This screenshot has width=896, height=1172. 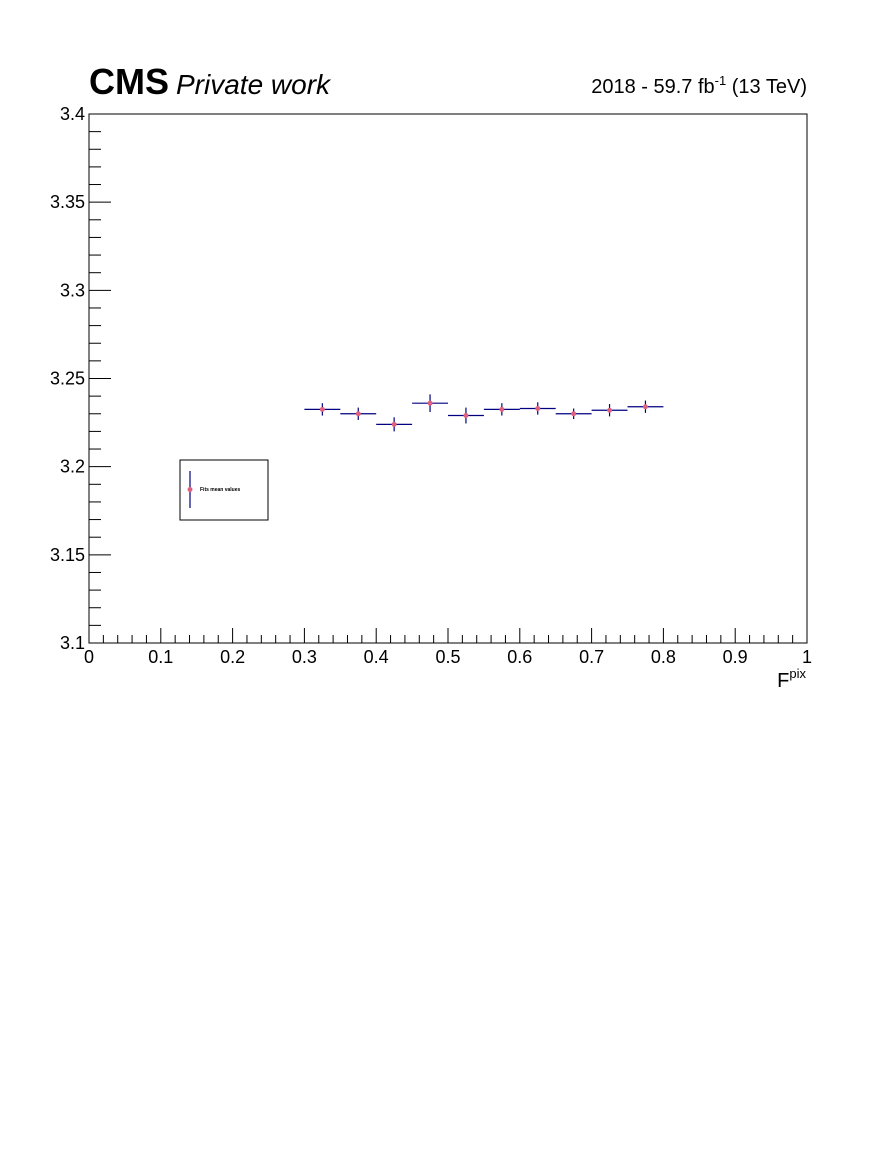 What do you see at coordinates (72, 290) in the screenshot?
I see `y-tick-label: 3.3` at bounding box center [72, 290].